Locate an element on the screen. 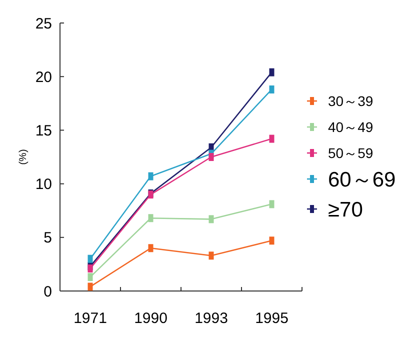 The height and width of the screenshot is (348, 400). y-tick-label: 15 is located at coordinates (43, 131).